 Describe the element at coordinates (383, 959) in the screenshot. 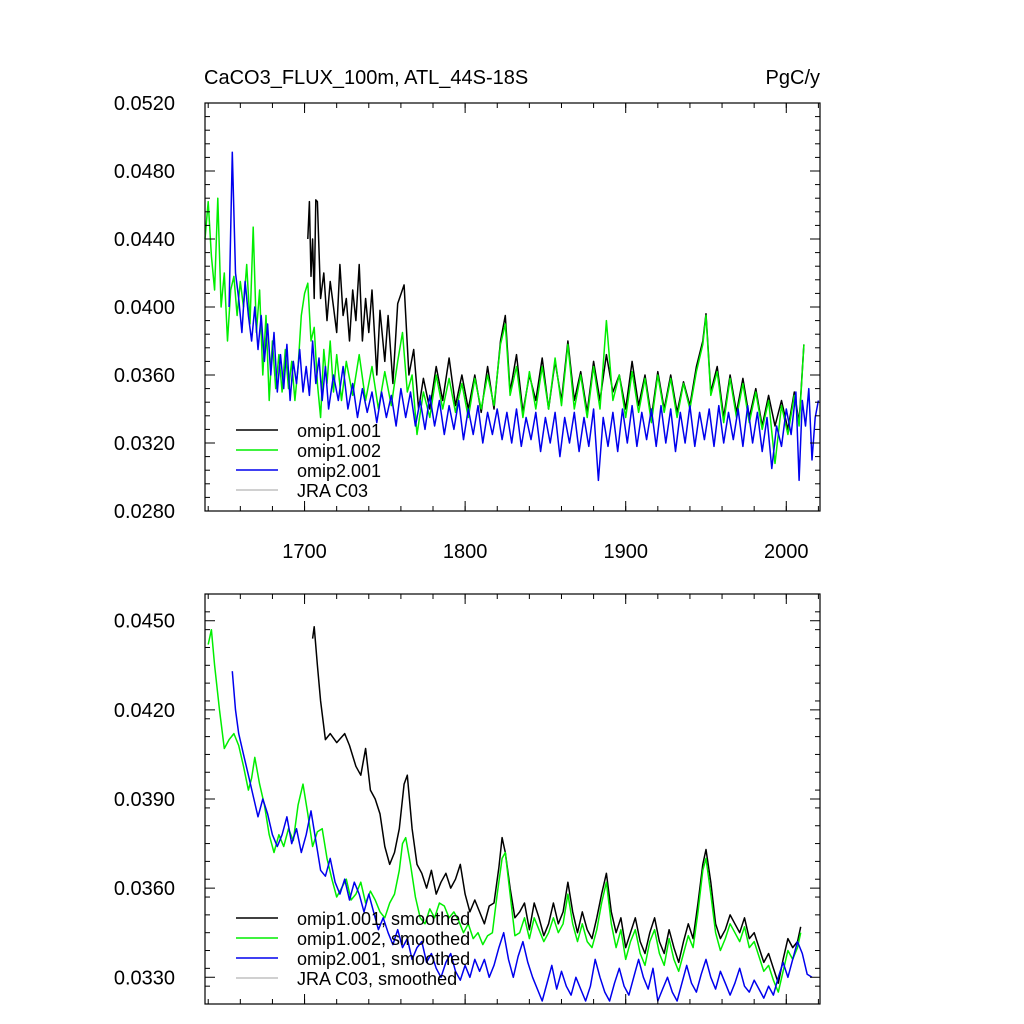

I see `legend-label: omip2.001, smoothed` at that location.